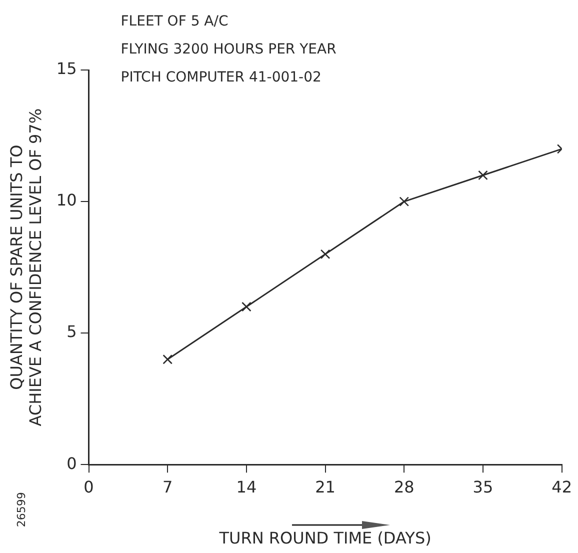 This screenshot has height=553, width=578. Describe the element at coordinates (71, 332) in the screenshot. I see `y-tick-label: 5` at that location.